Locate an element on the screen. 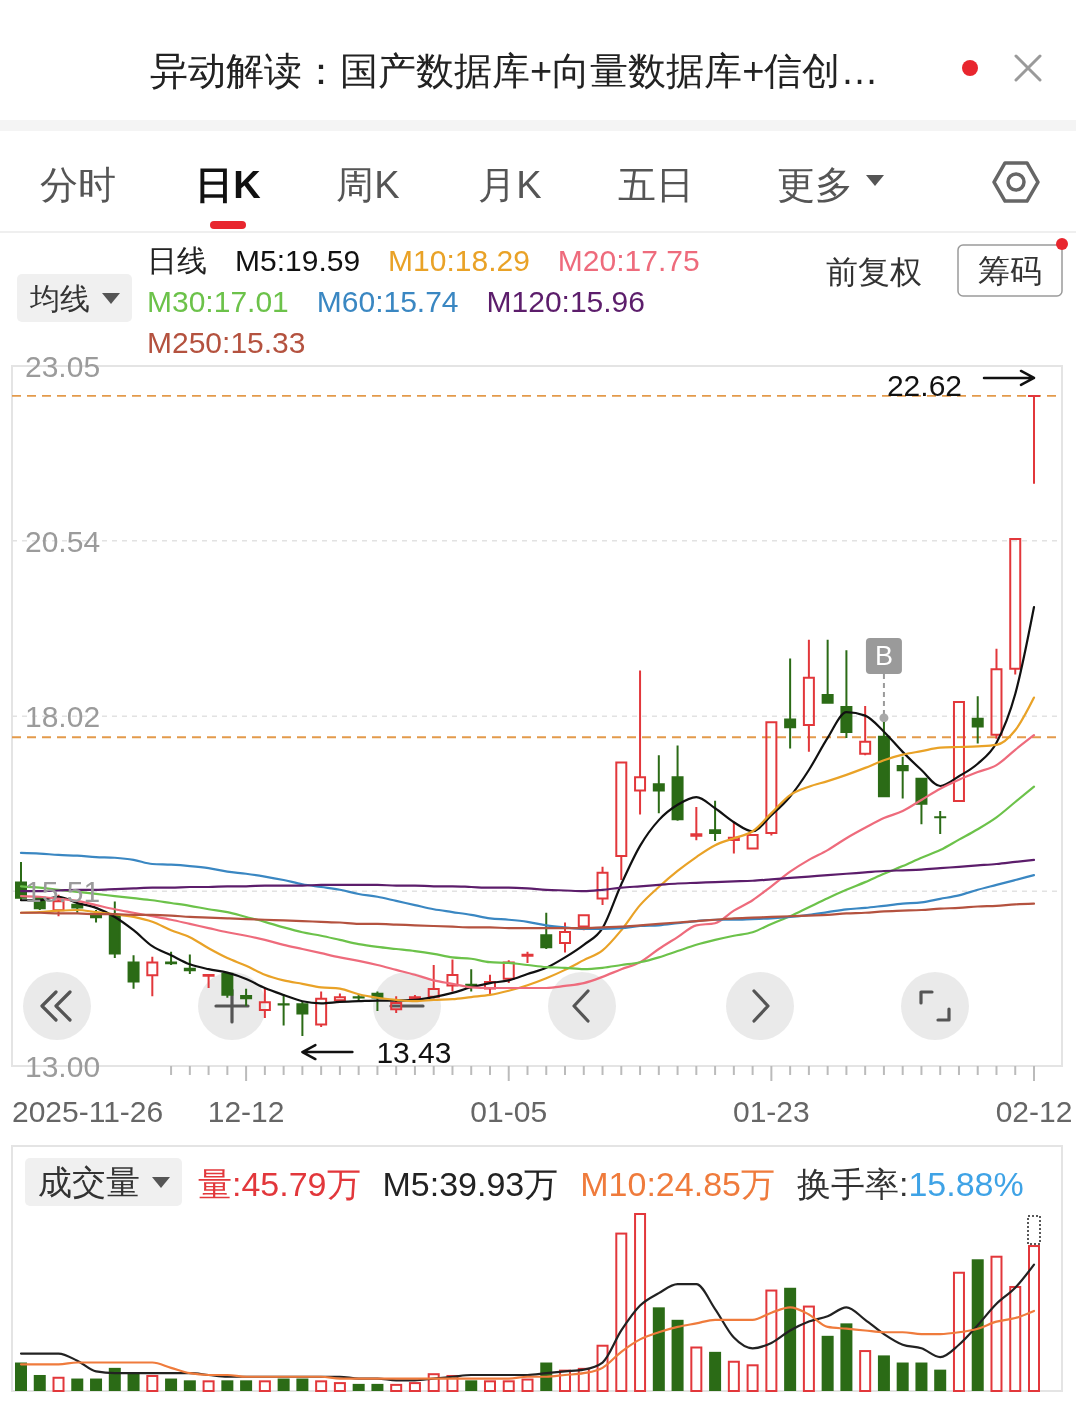 The image size is (1076, 1408). text: 月K is located at coordinates (510, 185).